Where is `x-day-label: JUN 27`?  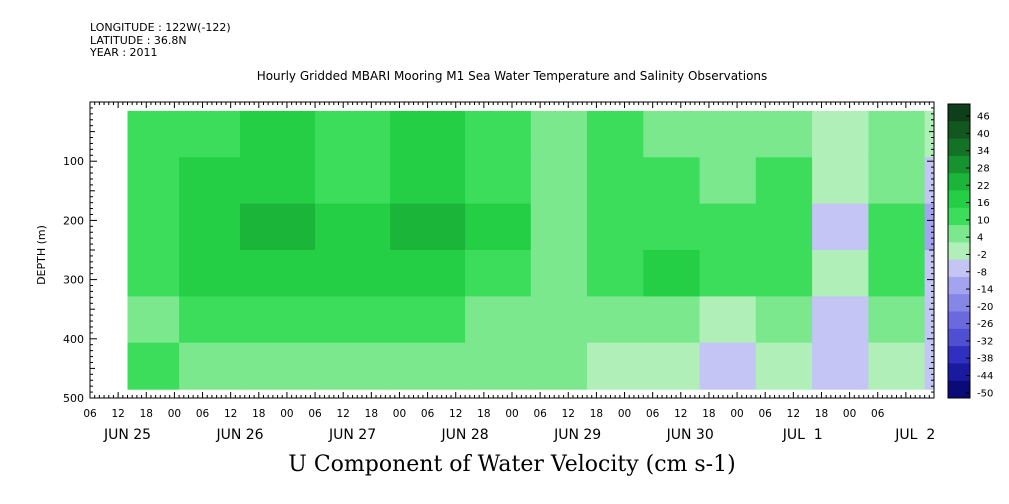 x-day-label: JUN 27 is located at coordinates (352, 435).